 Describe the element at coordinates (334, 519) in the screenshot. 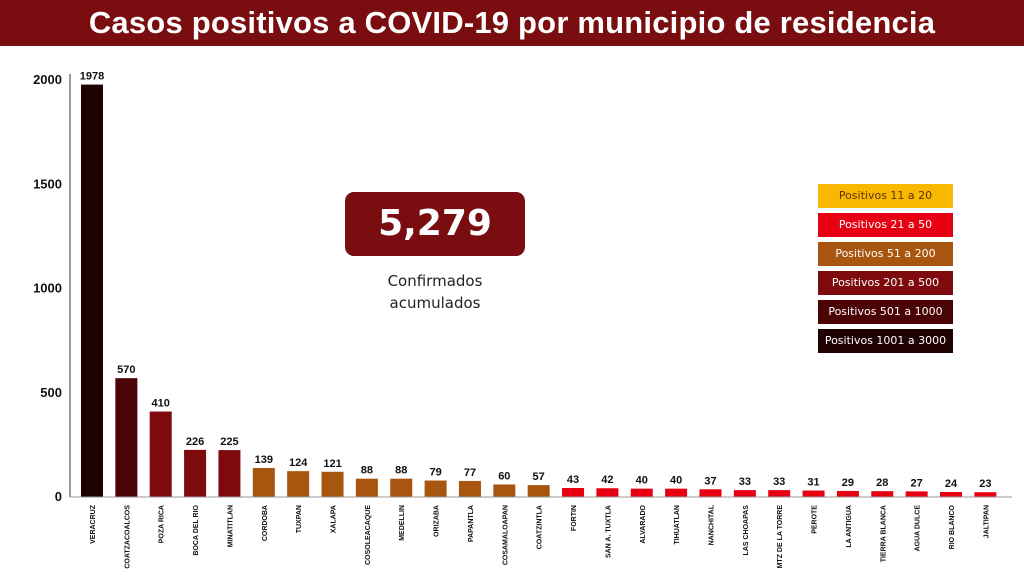

I see `x-tick-label: XALAPA` at that location.